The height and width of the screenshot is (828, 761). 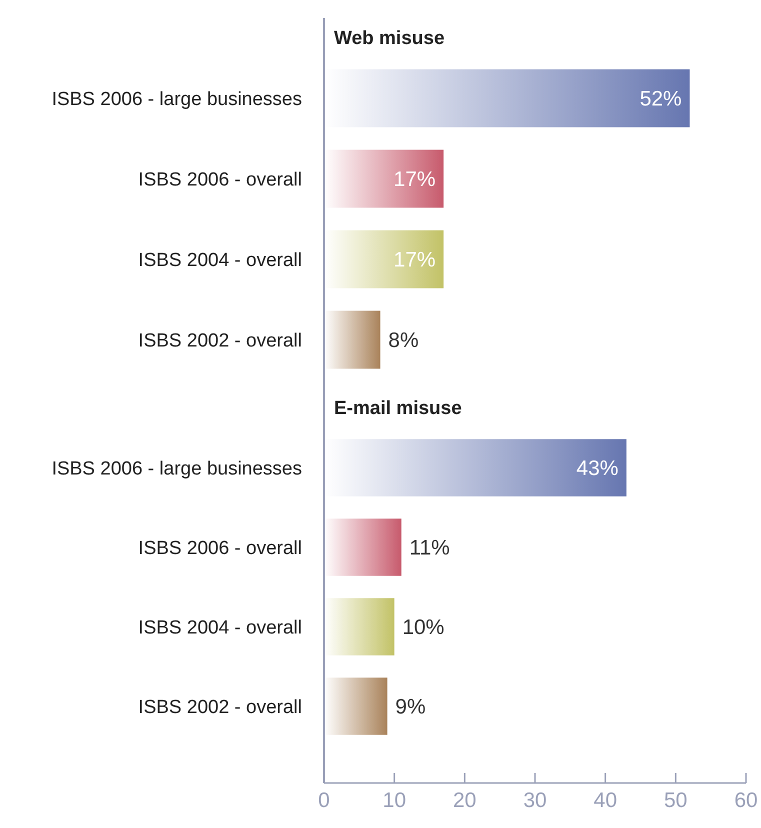 I want to click on data-label: 9%, so click(x=410, y=707).